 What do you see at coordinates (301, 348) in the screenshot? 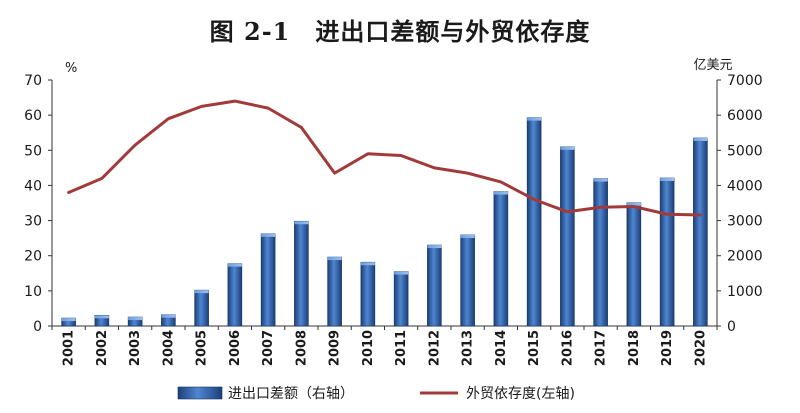
I see `category-label: 2008` at bounding box center [301, 348].